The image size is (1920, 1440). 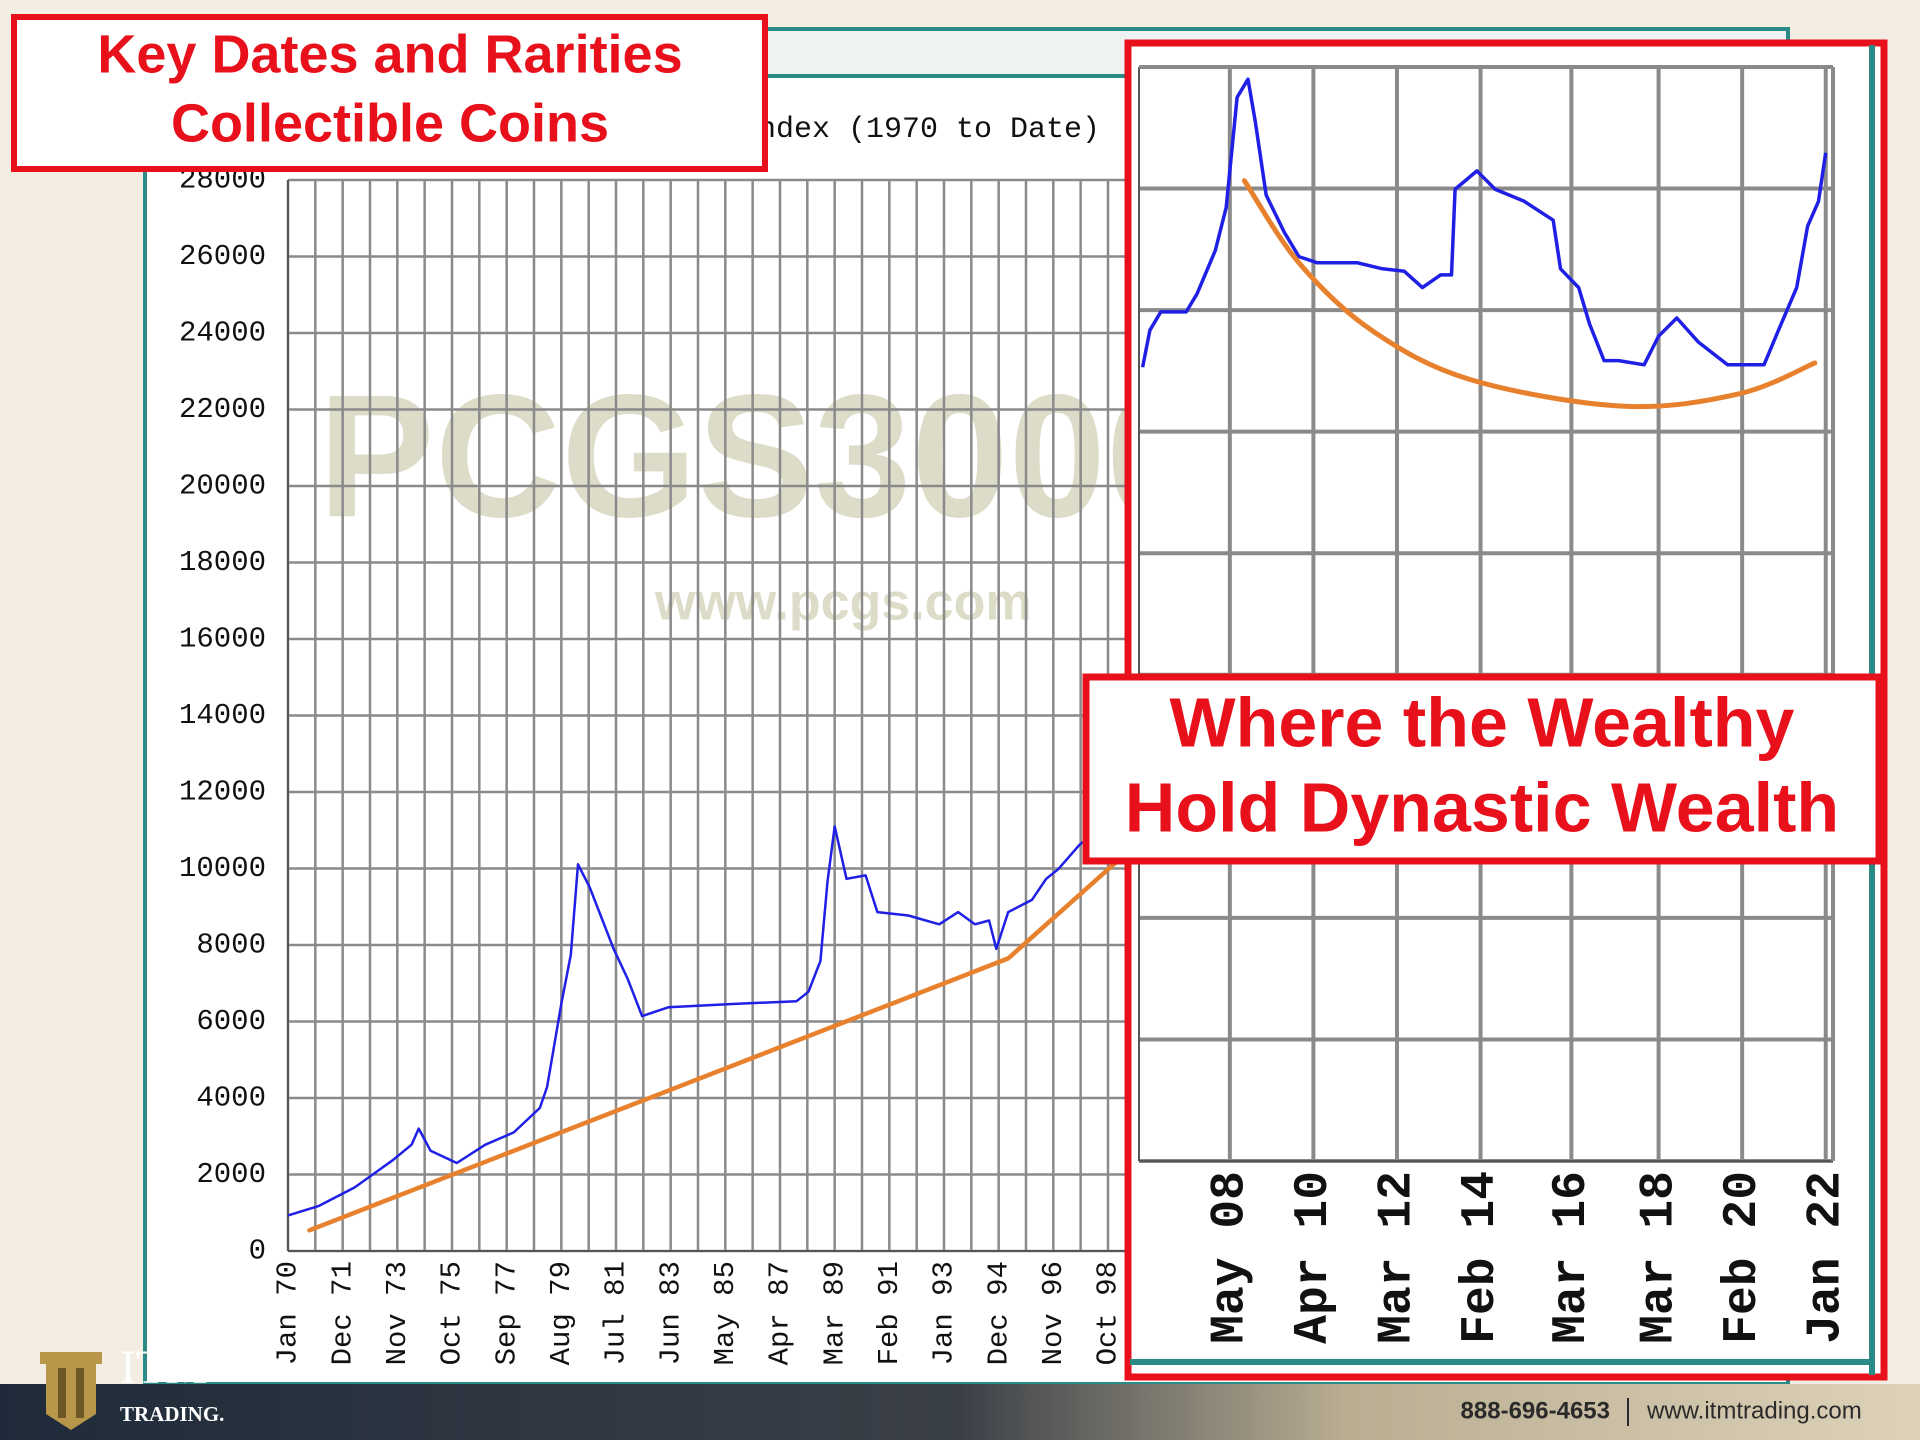 I want to click on x-tick-label: Feb 20, so click(x=1743, y=1257).